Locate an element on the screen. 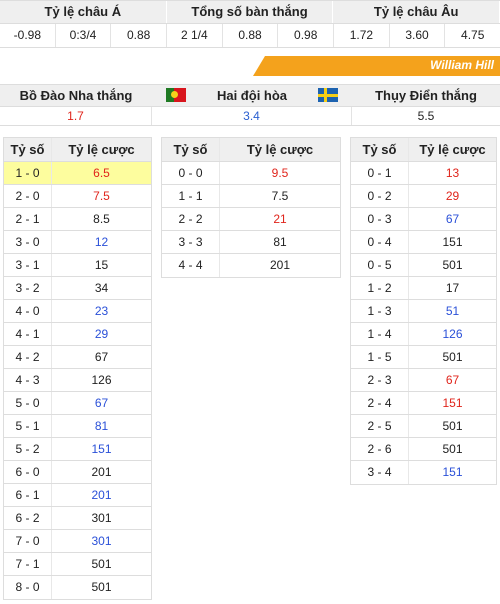 This screenshot has width=500, height=604. score-row: 1 - 0 6.5 is located at coordinates (77, 173).